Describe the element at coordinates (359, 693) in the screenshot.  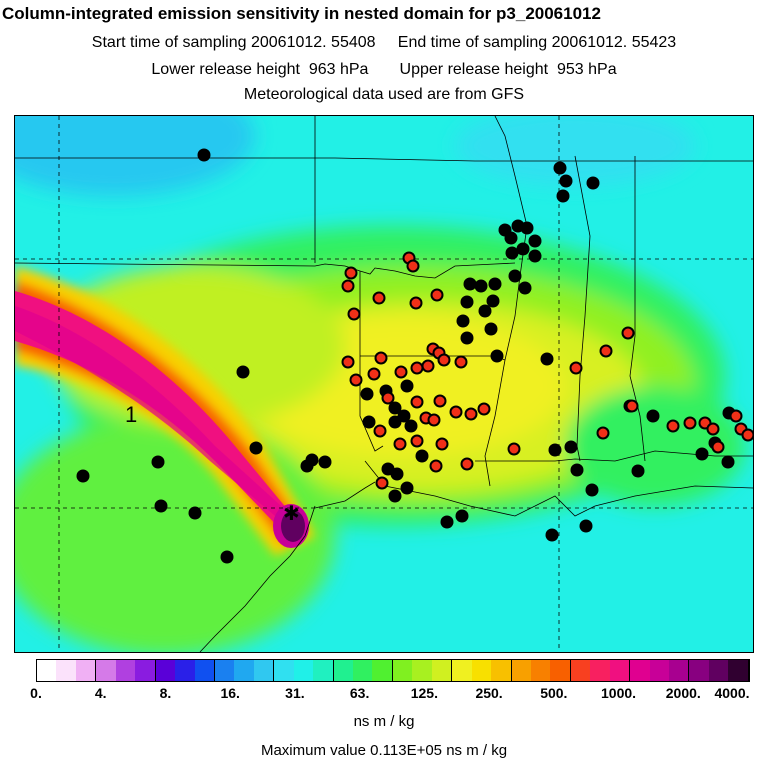
I see `colorbar-tick-label: 63.` at that location.